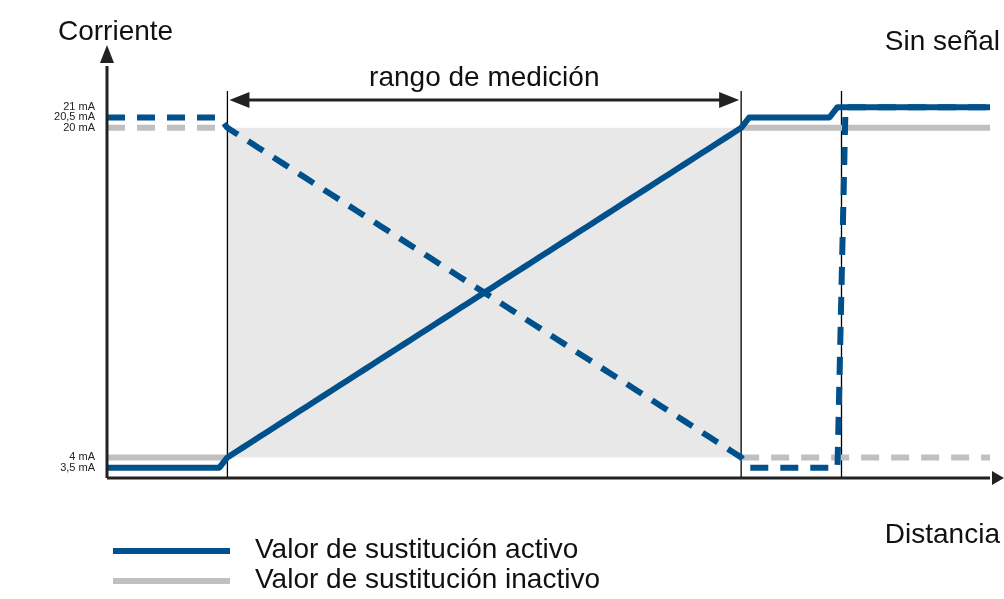 The height and width of the screenshot is (599, 1004). I want to click on y-tick-label: 21 mA, so click(79, 106).